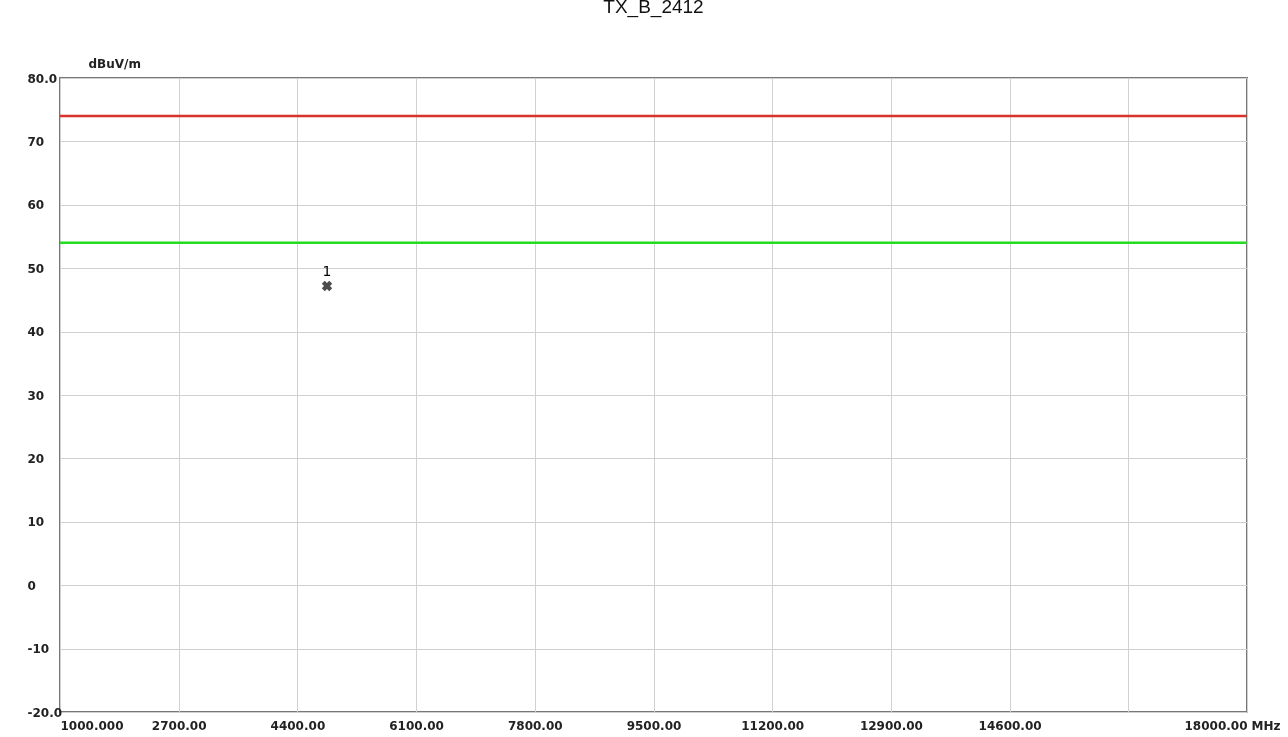 This screenshot has width=1288, height=737. I want to click on y-axis-title: dBuV/m, so click(114, 63).